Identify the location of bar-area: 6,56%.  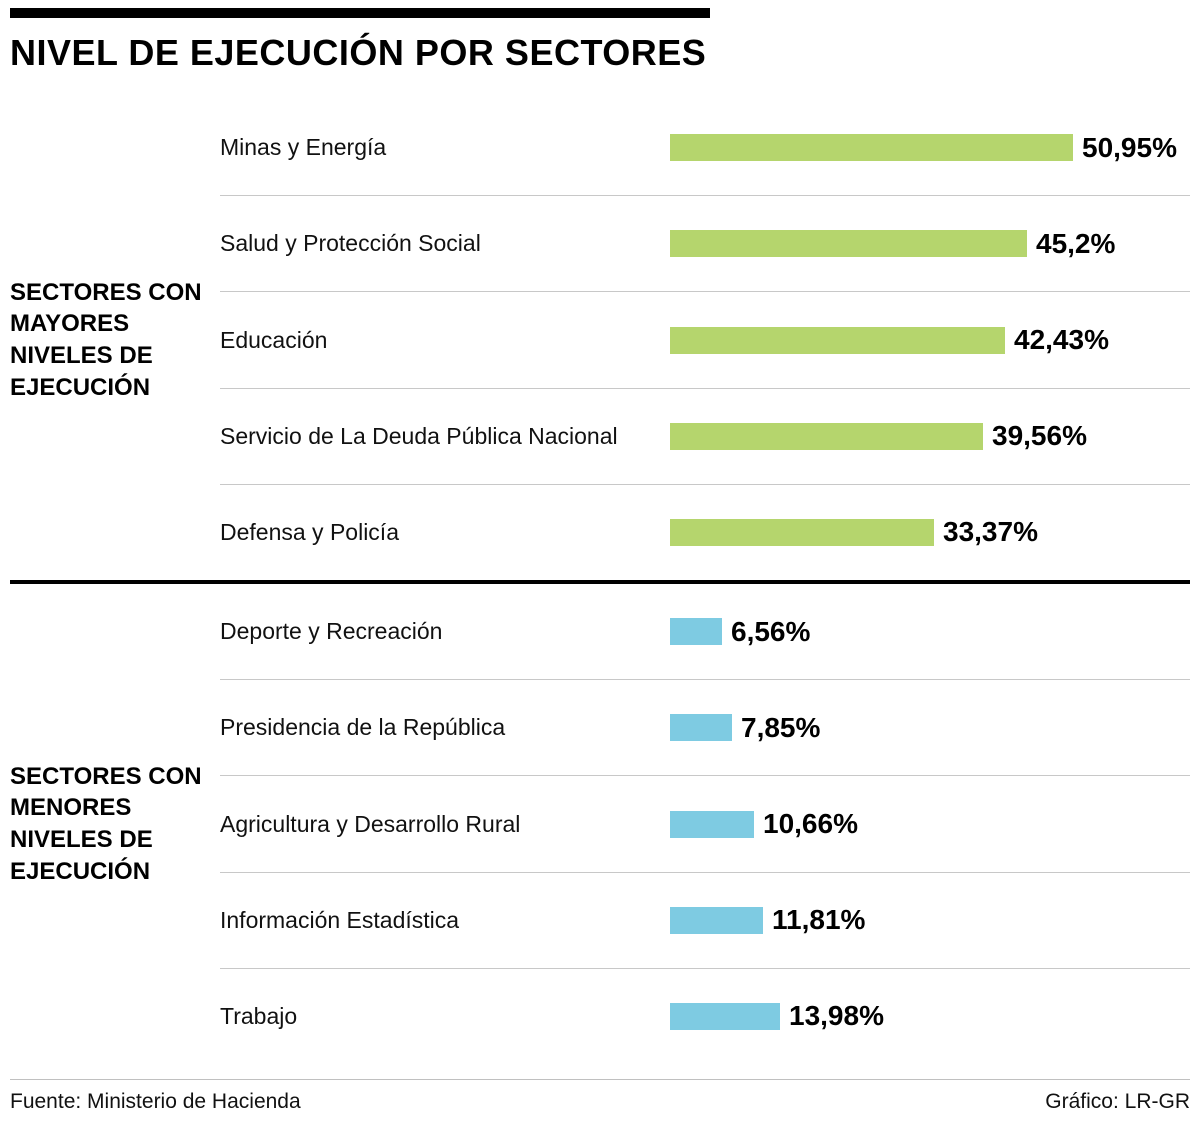
(930, 632).